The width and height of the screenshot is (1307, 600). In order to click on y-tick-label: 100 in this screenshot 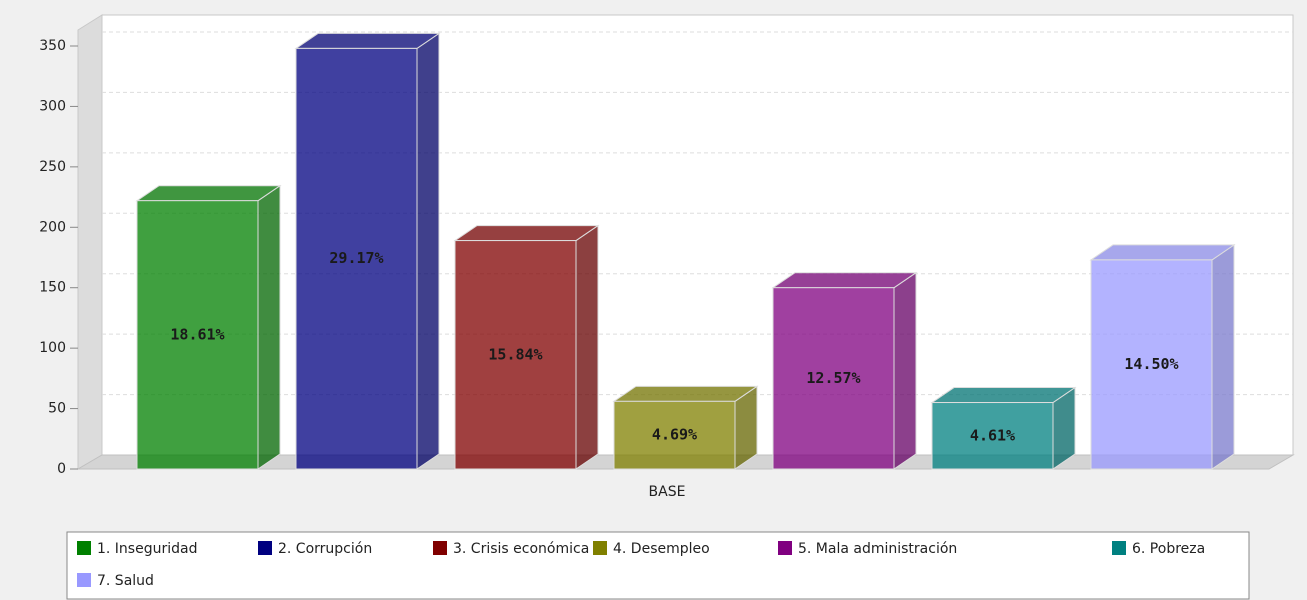, I will do `click(52, 348)`.